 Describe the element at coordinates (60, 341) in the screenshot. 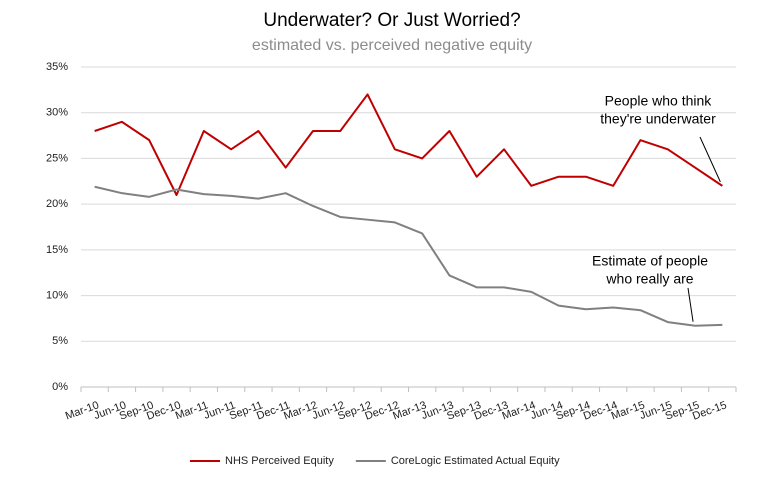

I see `y-tick-label: 5%` at that location.